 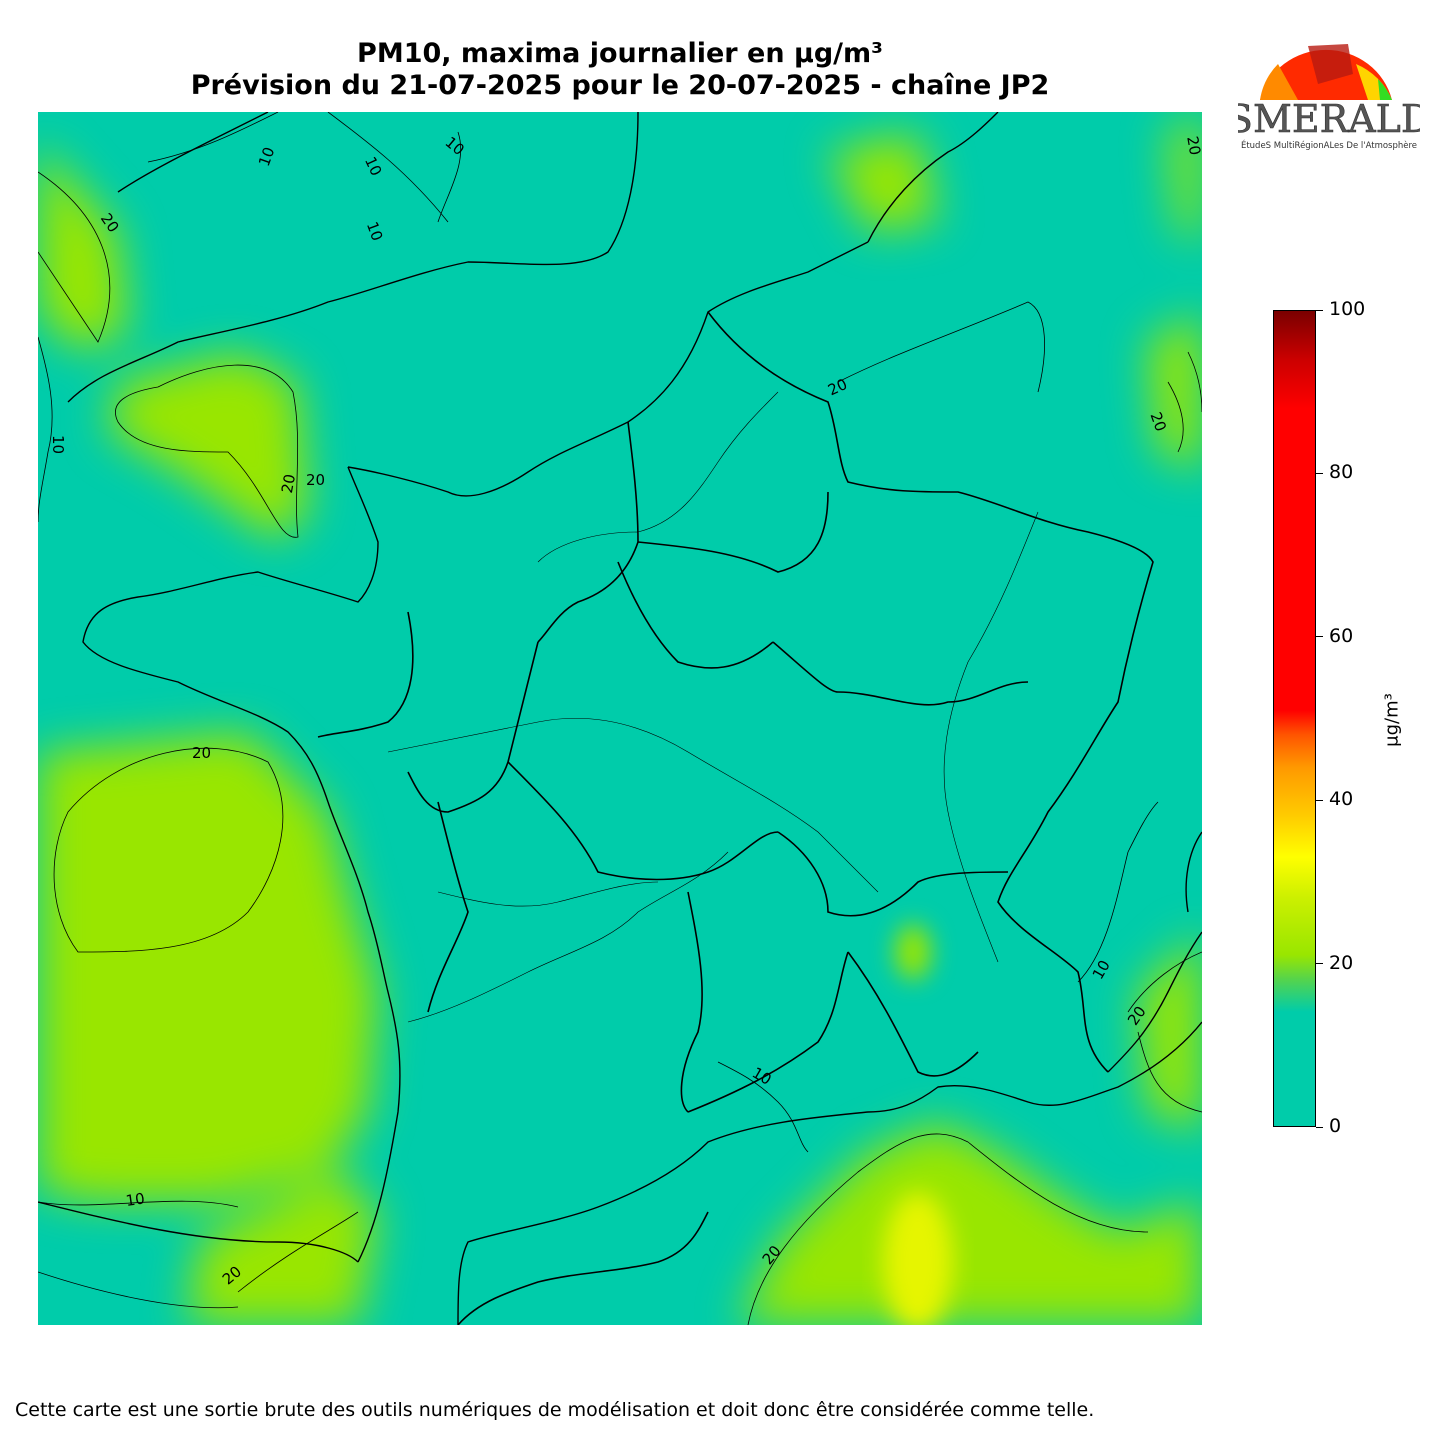 What do you see at coordinates (643, 821) in the screenshot?
I see `border-centre-south` at bounding box center [643, 821].